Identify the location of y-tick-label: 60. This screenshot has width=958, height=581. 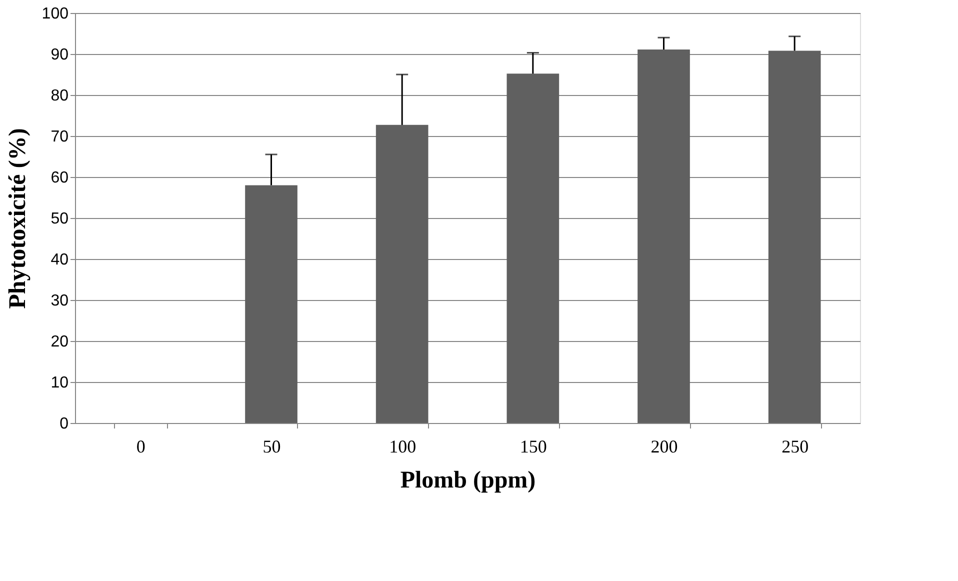
(59, 178).